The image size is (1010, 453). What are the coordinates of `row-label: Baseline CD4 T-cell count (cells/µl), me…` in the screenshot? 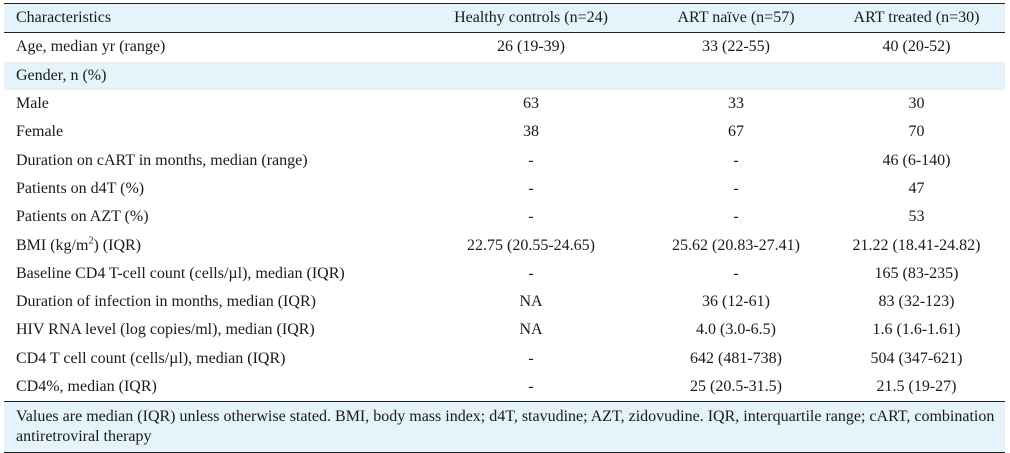 It's located at (180, 273).